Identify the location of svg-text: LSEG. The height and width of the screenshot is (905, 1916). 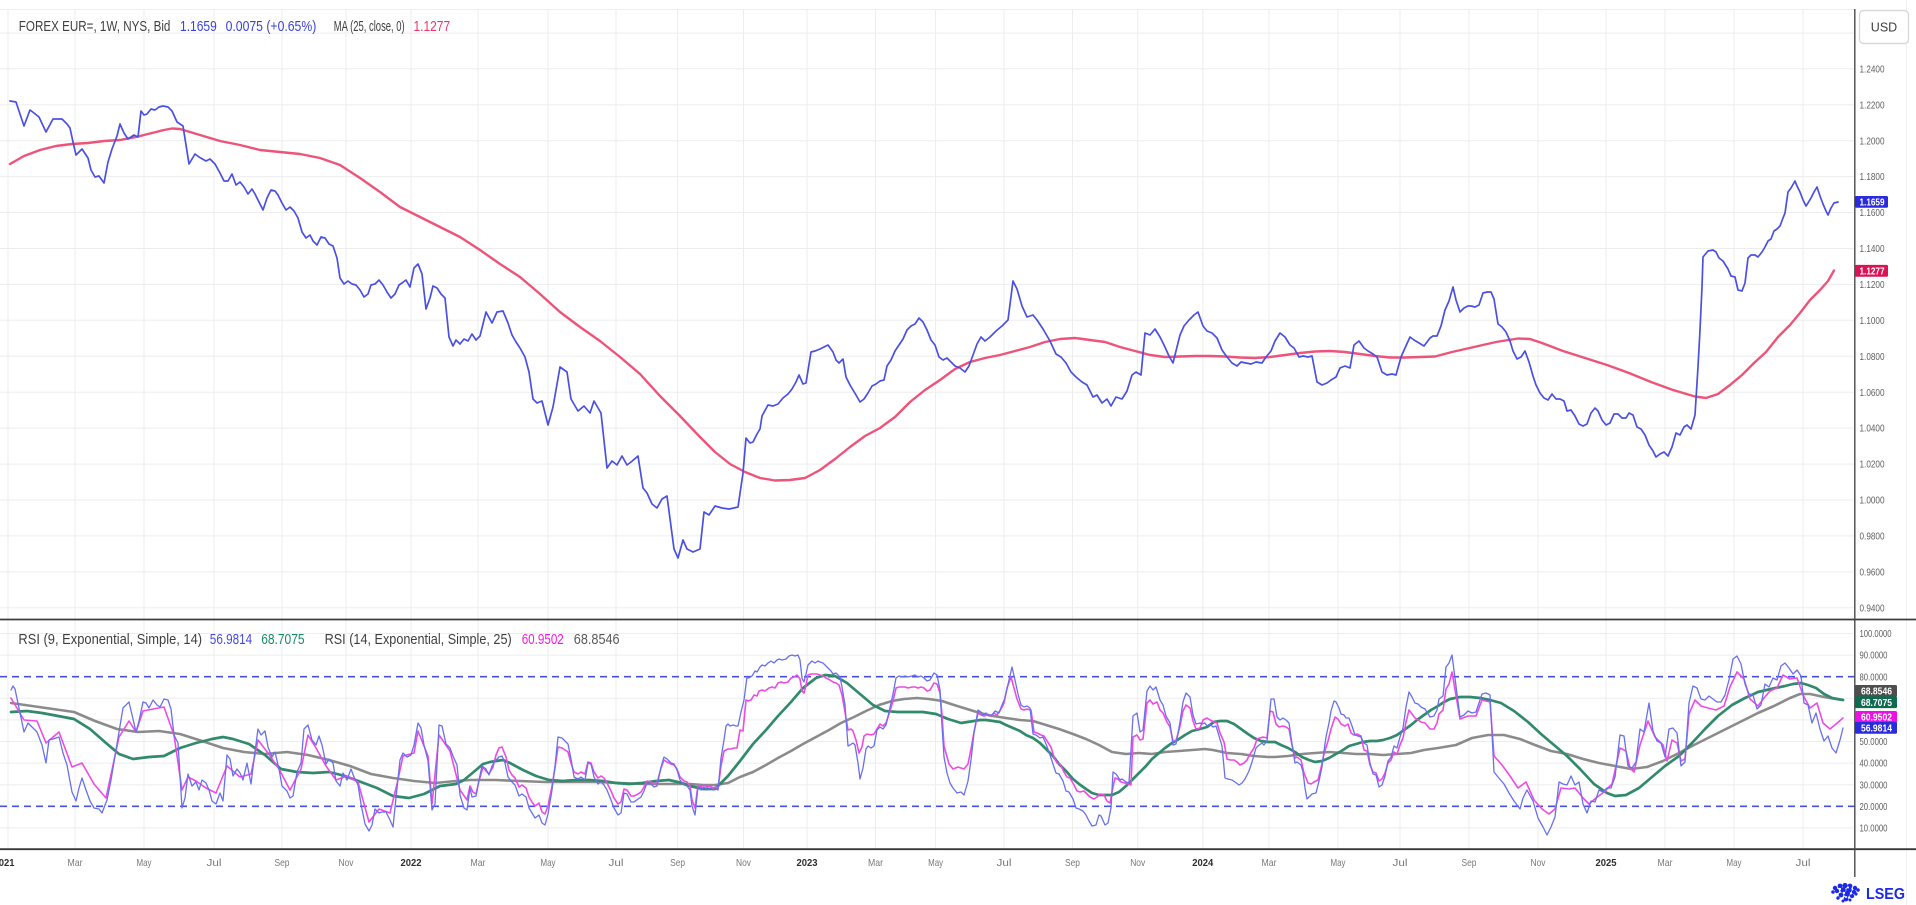
(1885, 894).